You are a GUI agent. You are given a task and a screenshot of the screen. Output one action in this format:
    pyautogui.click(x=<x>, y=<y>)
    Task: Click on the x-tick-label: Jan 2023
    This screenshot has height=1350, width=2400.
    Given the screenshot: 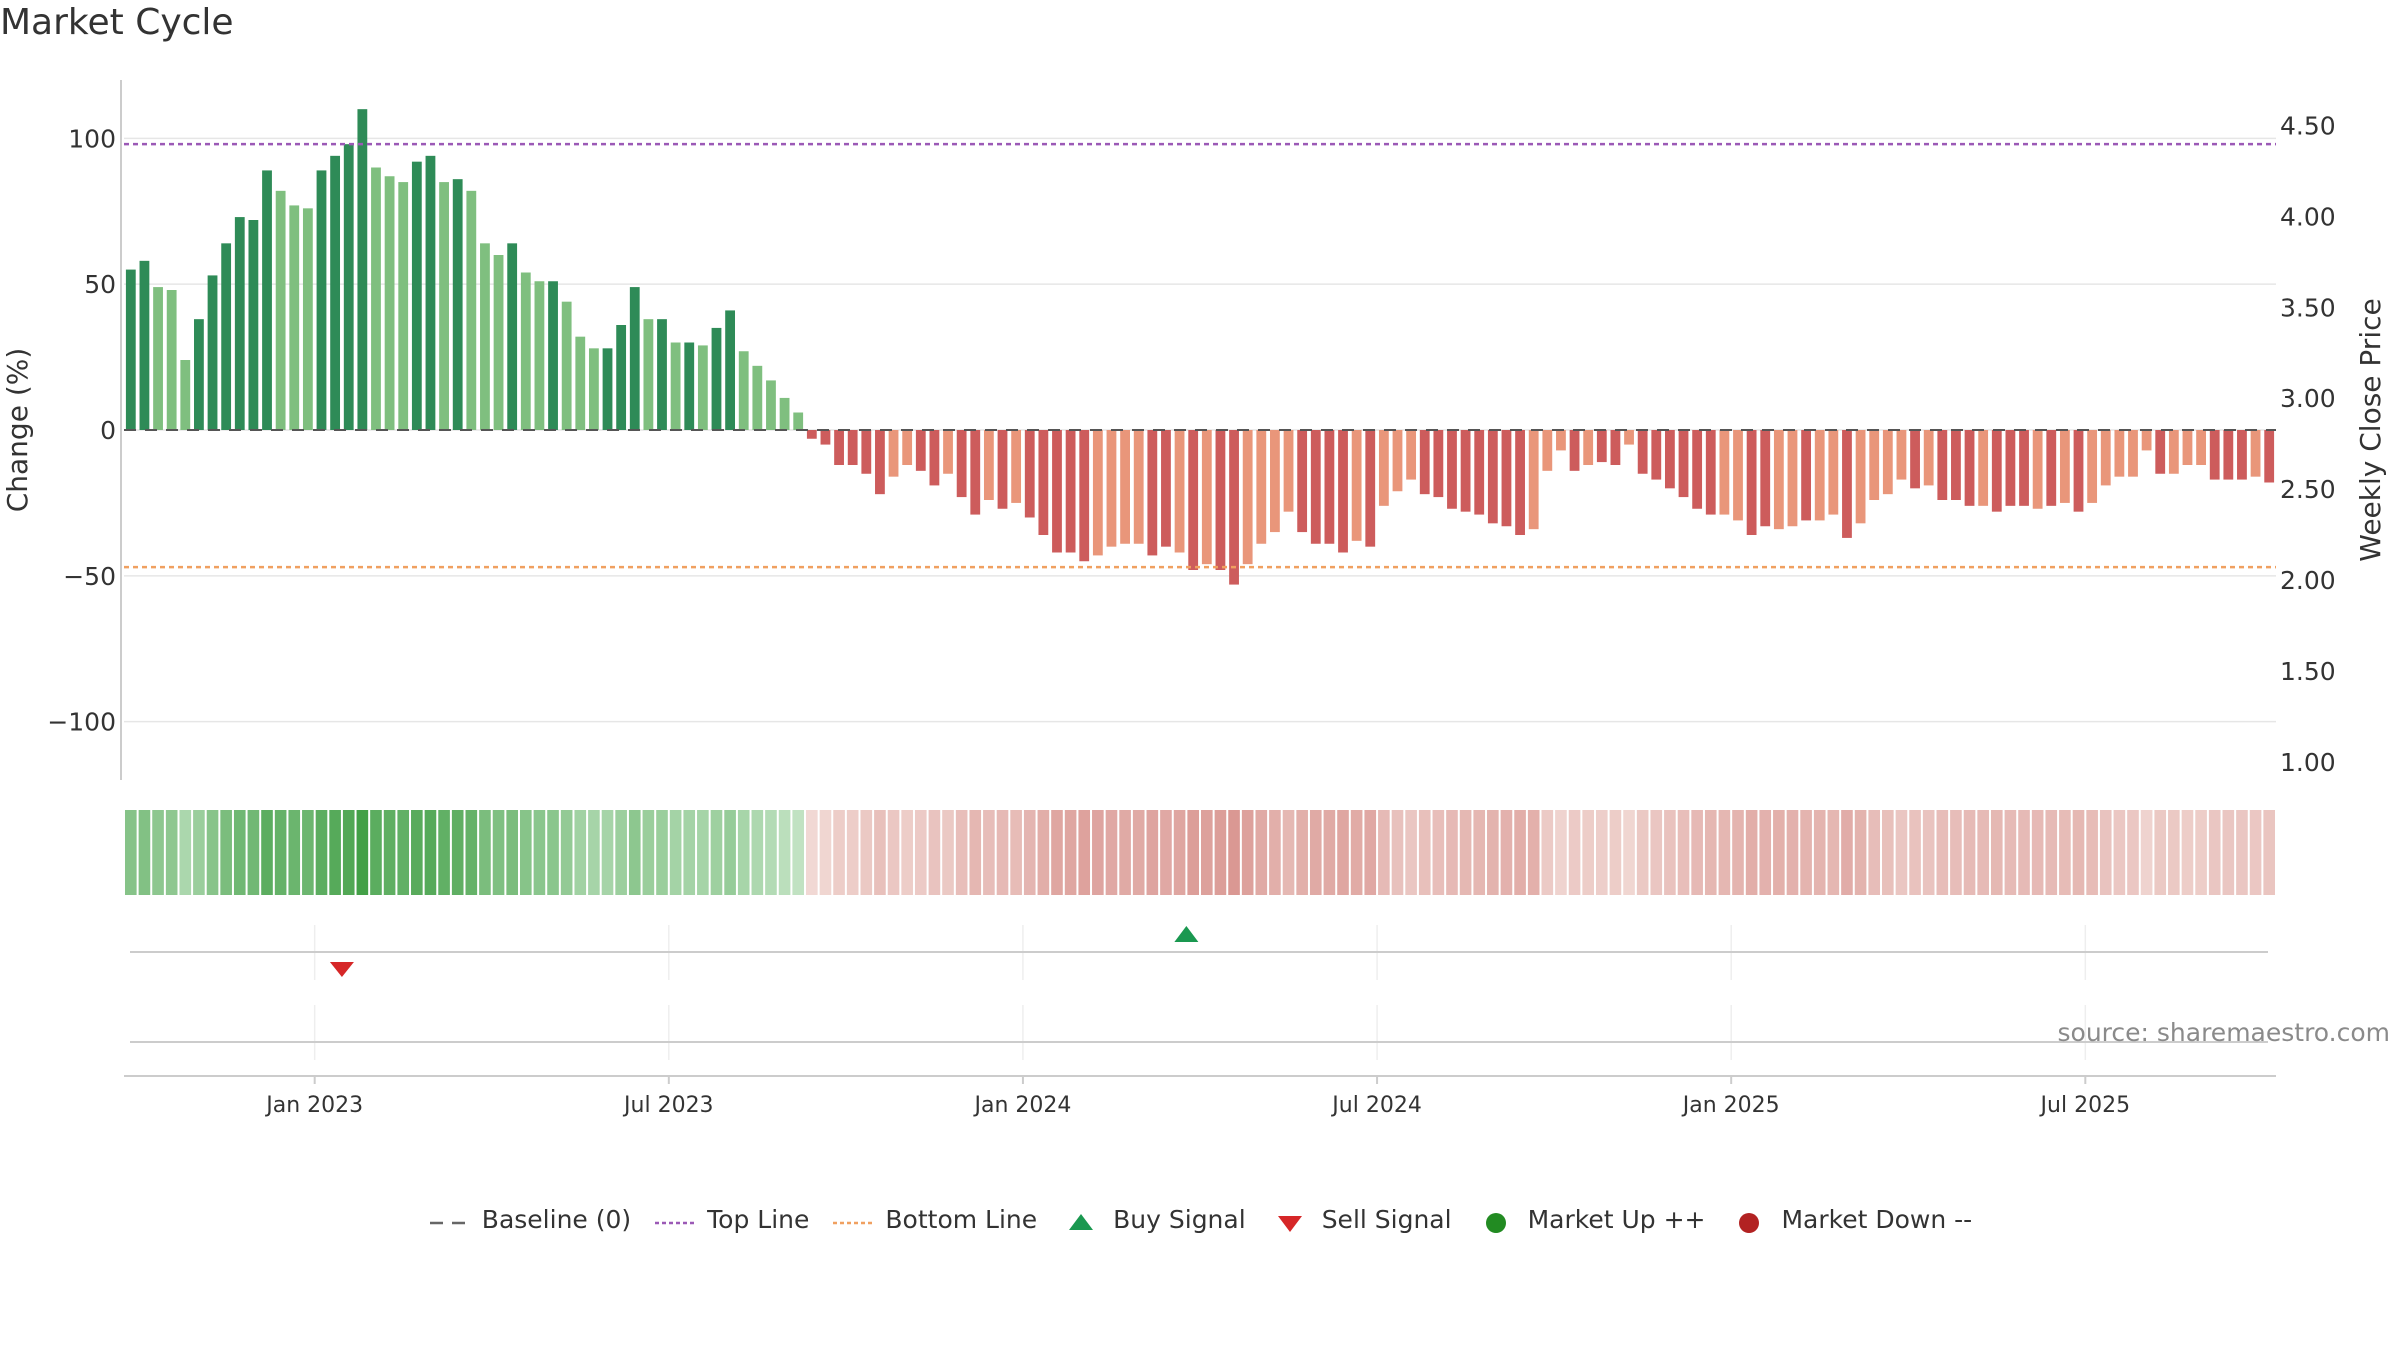 What is the action you would take?
    pyautogui.click(x=313, y=1105)
    